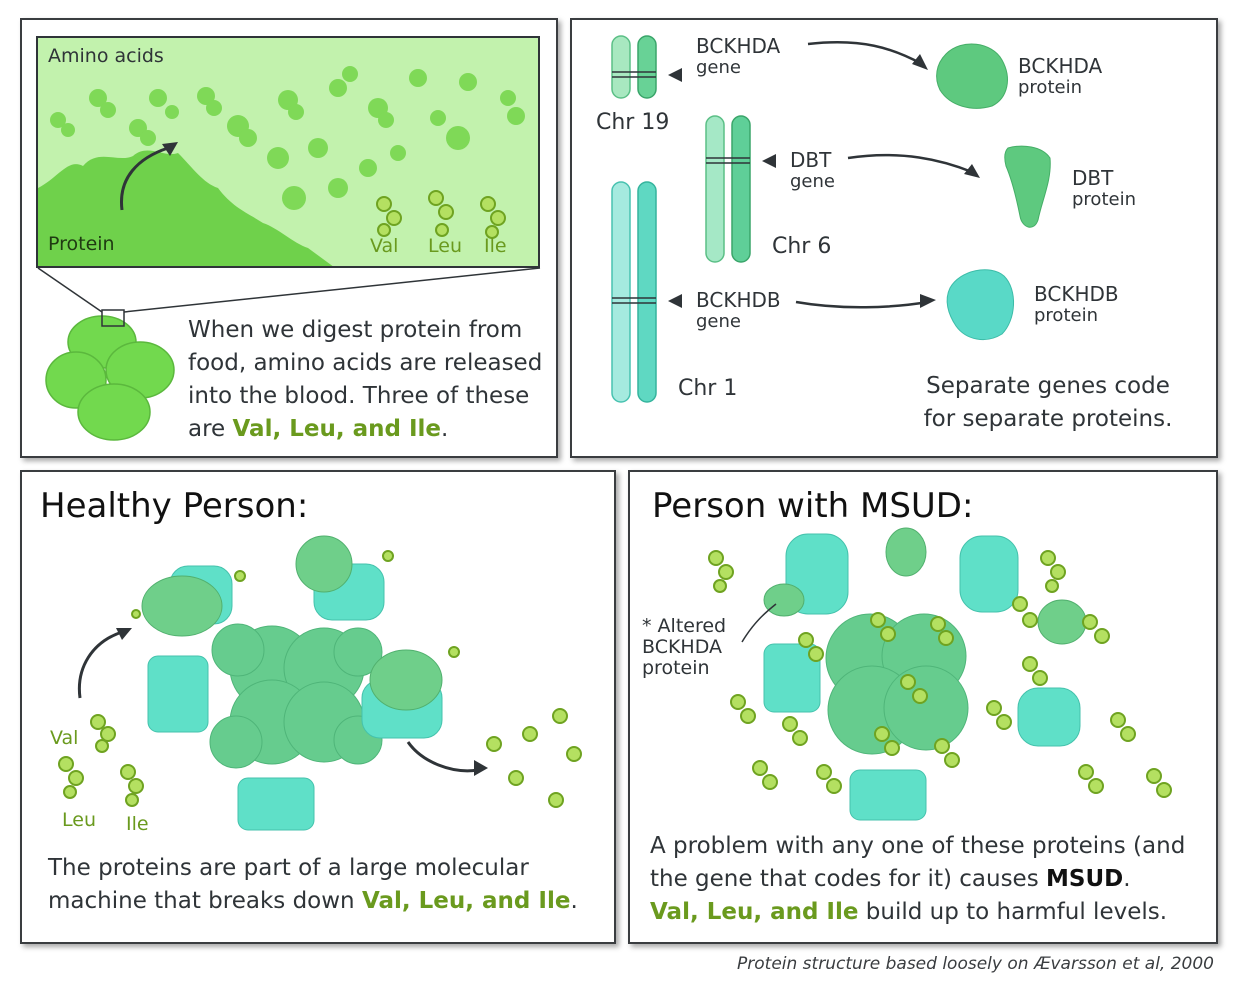  I want to click on amino-acid-molecules, so click(320, 679).